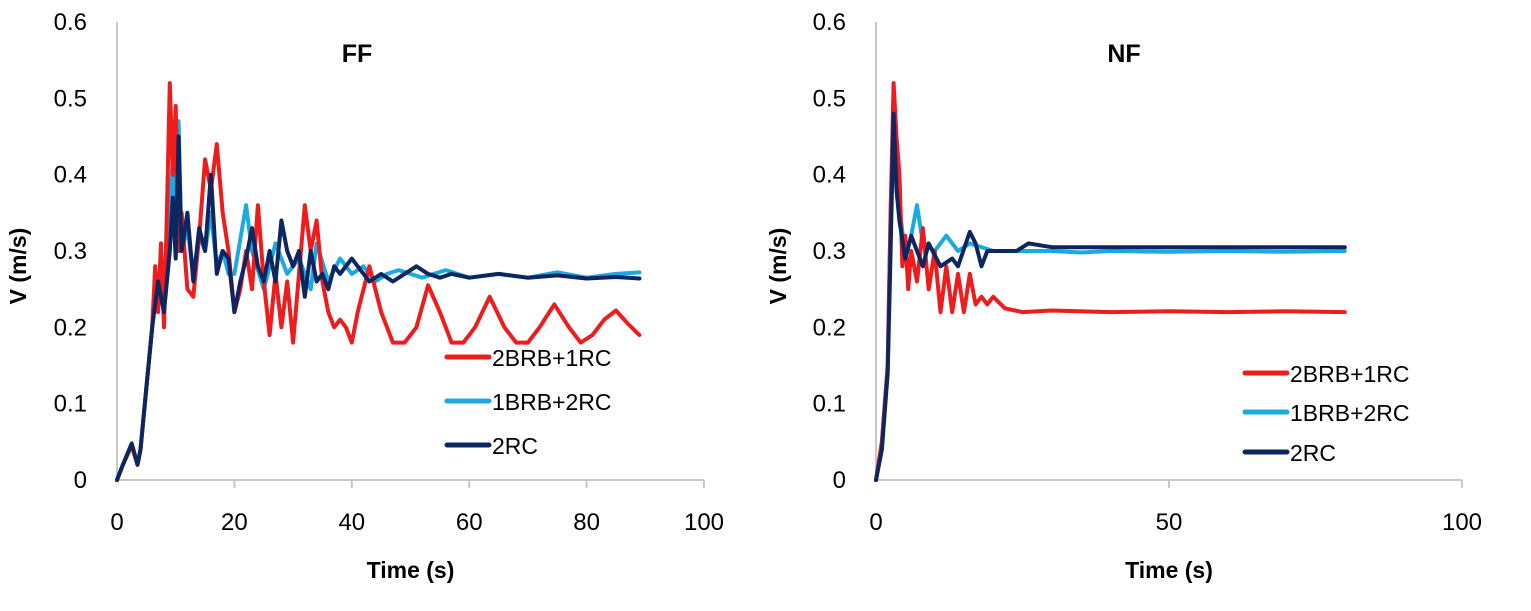  I want to click on x-tick-label: 50, so click(1169, 522).